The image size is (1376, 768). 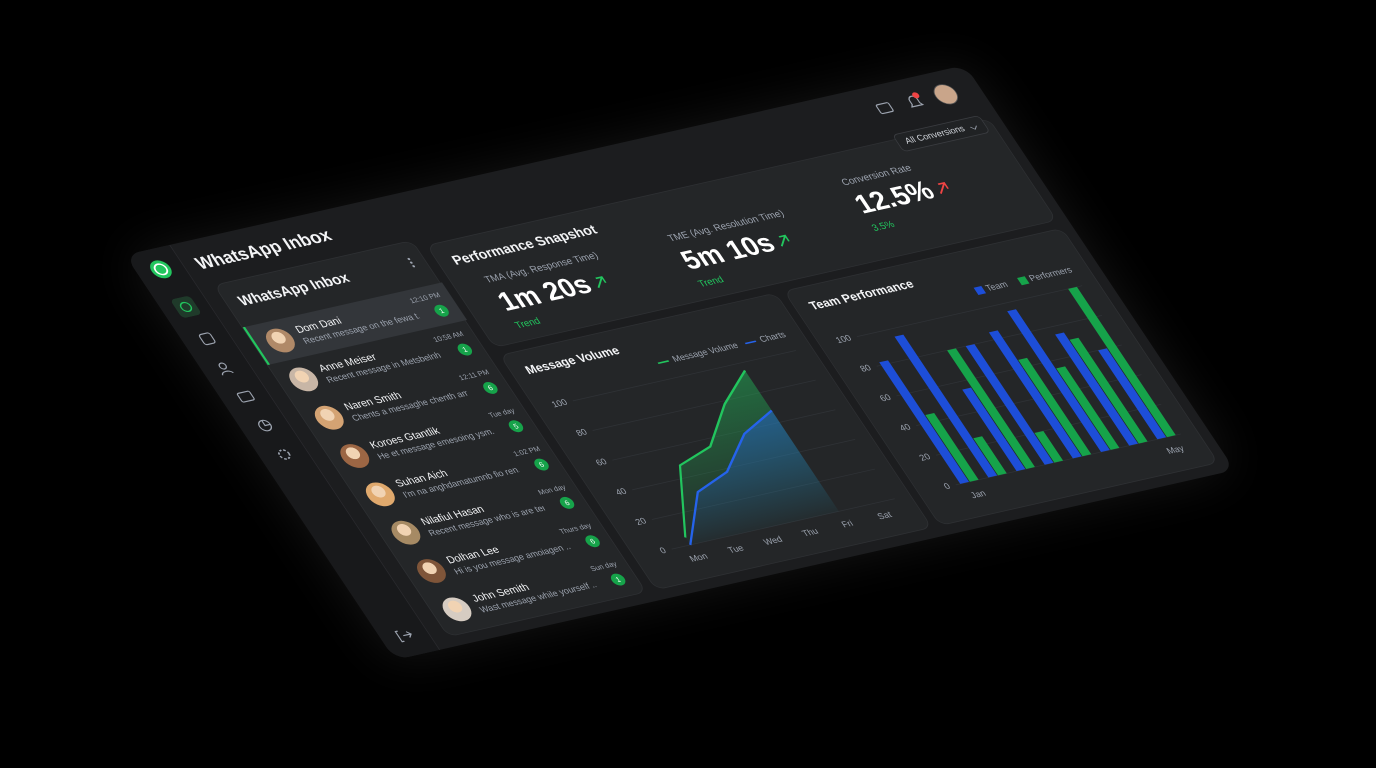 What do you see at coordinates (501, 413) in the screenshot?
I see `message-time: Tue day` at bounding box center [501, 413].